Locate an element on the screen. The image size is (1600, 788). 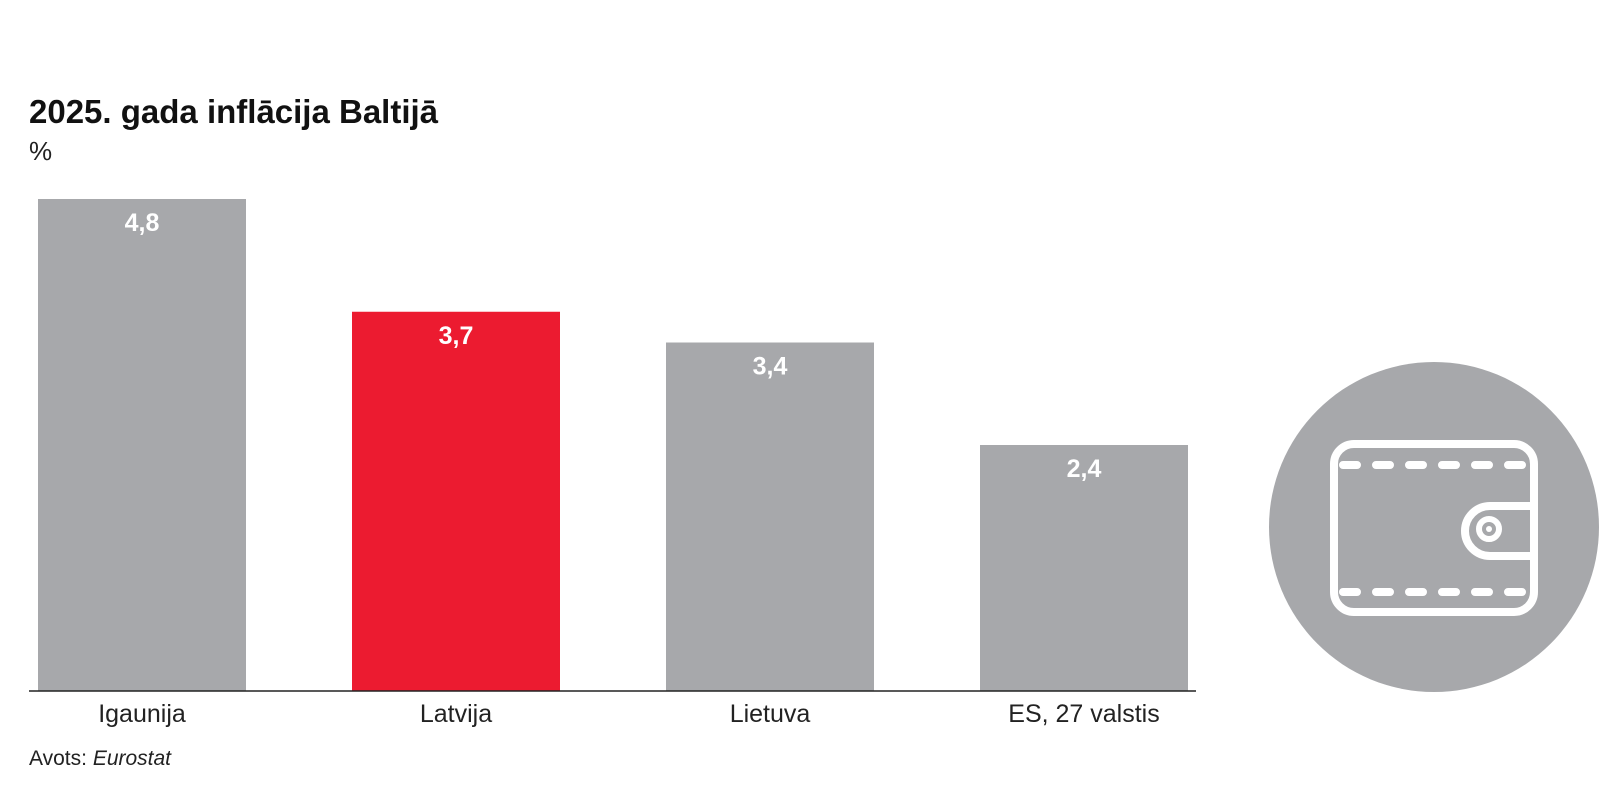
illustration-circle is located at coordinates (1434, 527).